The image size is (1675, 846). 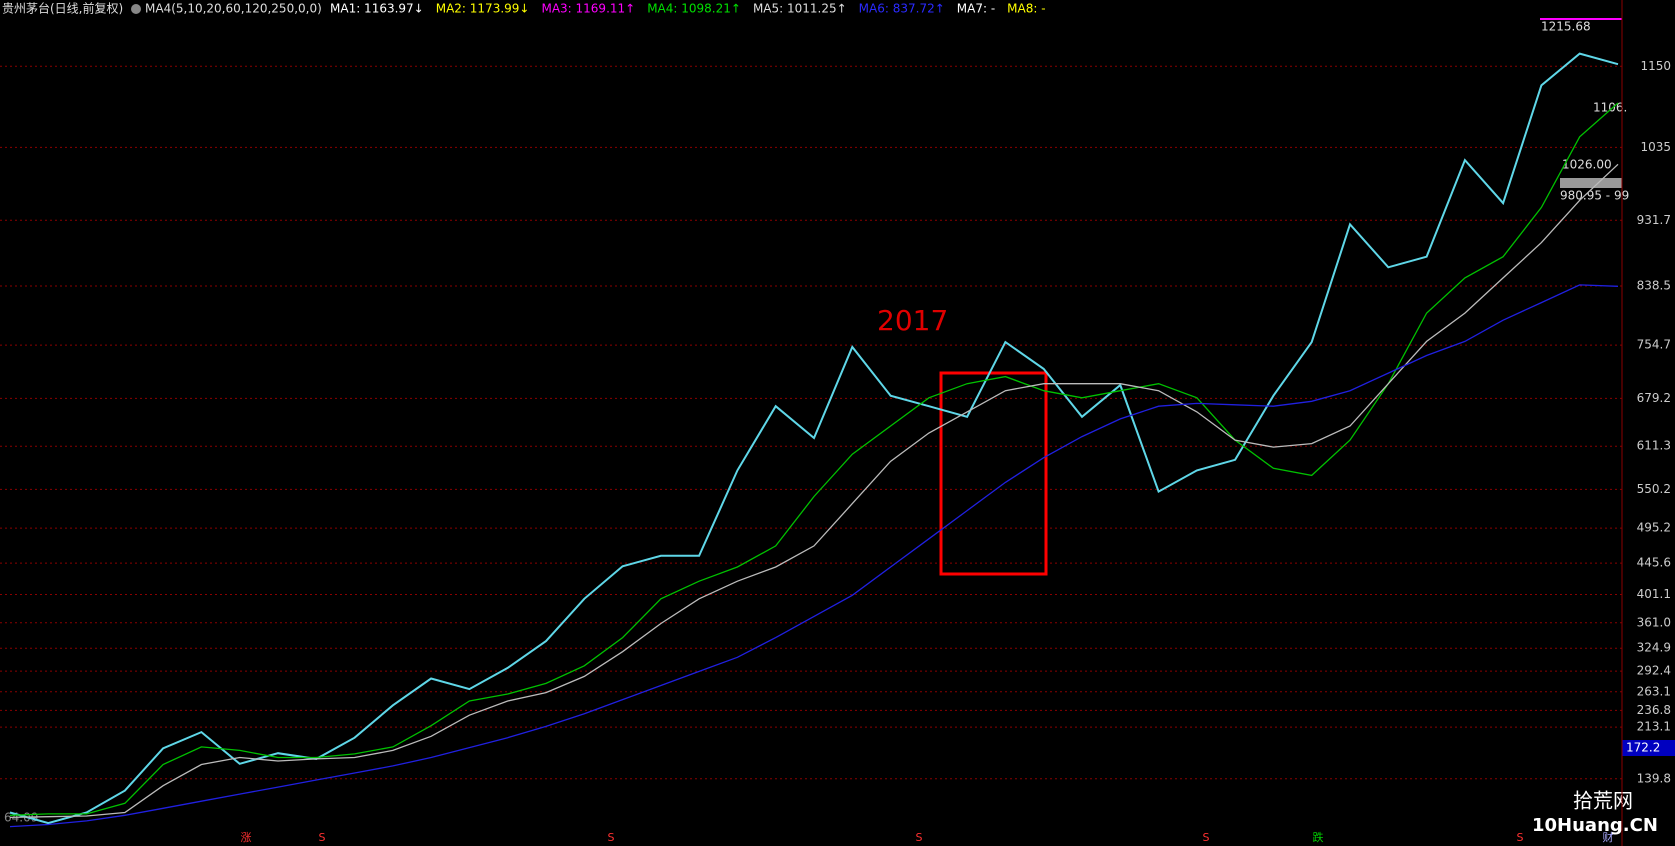 What do you see at coordinates (136, 9) in the screenshot?
I see `settings-icon` at bounding box center [136, 9].